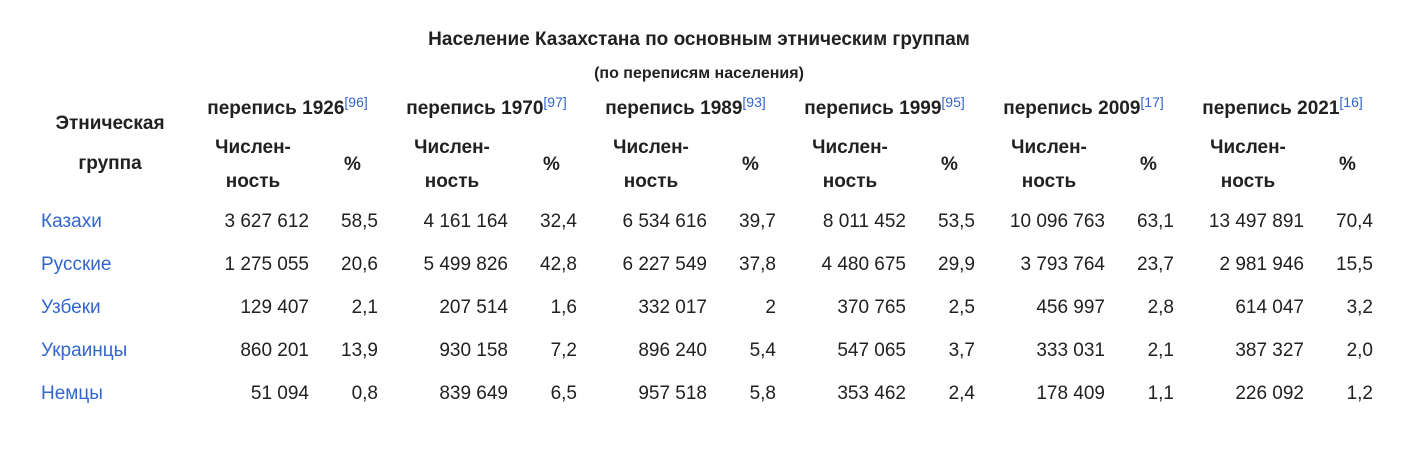 Image resolution: width=1428 pixels, height=466 pixels. I want to click on census-label: перепись 1926, so click(275, 108).